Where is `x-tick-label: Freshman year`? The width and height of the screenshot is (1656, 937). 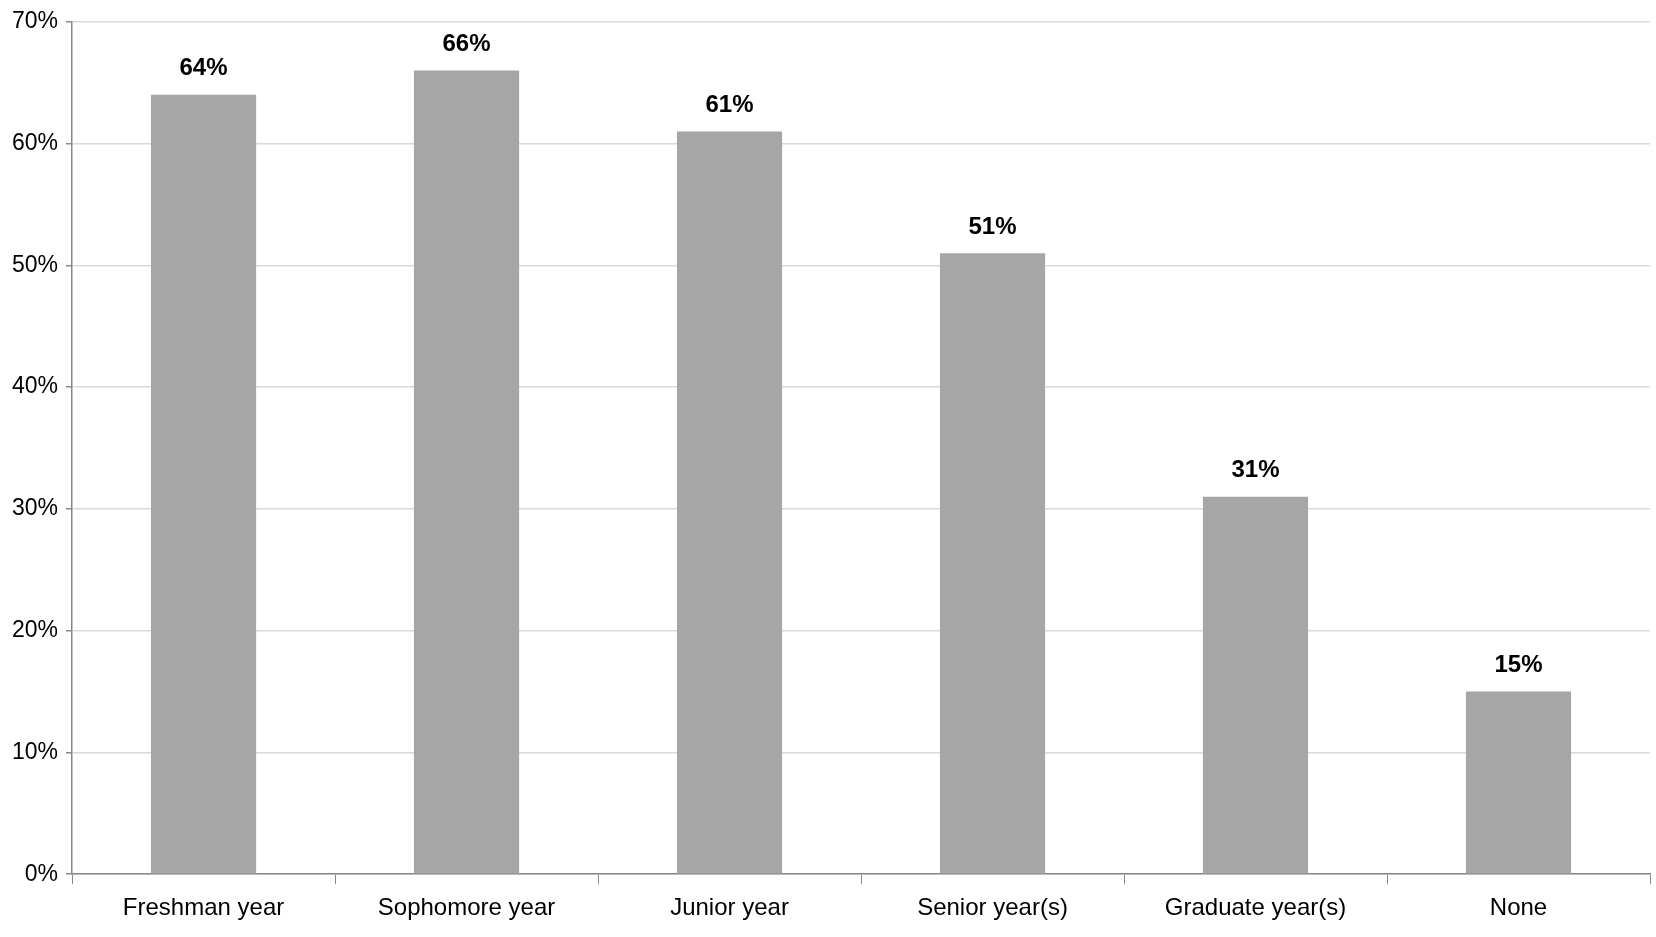
x-tick-label: Freshman year is located at coordinates (203, 907).